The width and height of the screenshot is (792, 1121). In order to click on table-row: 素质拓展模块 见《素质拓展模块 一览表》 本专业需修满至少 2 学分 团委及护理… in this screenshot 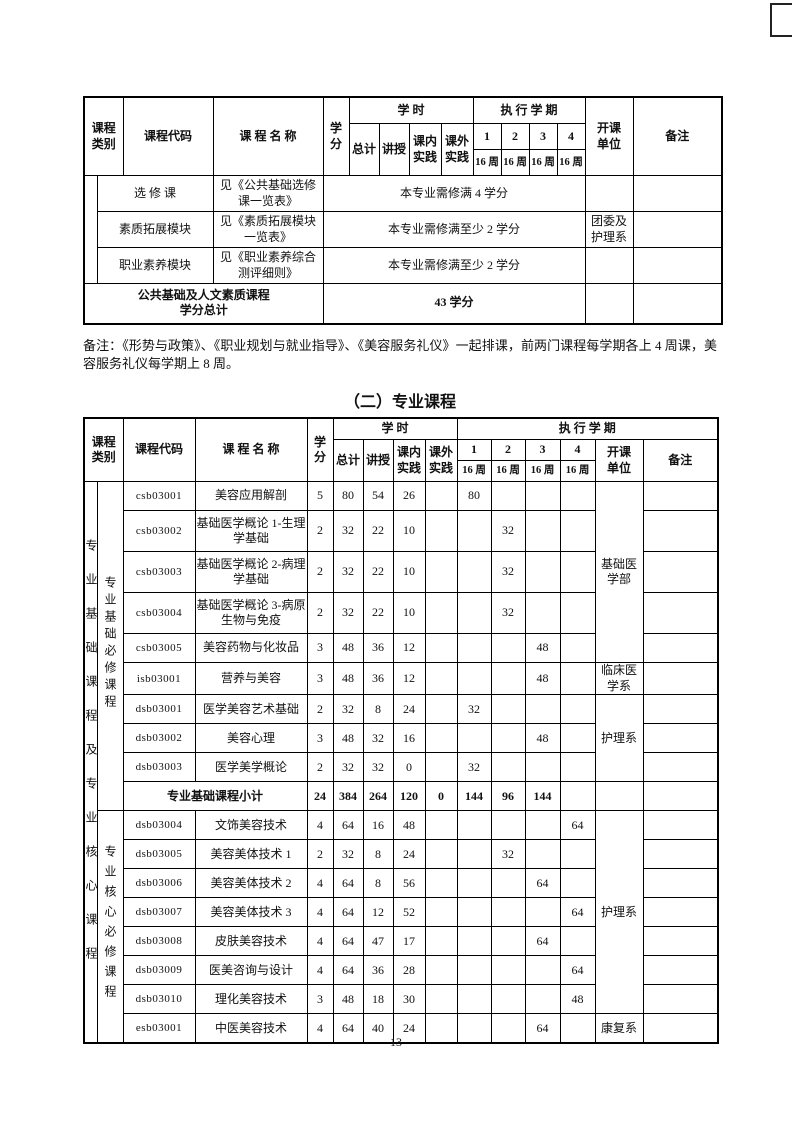, I will do `click(403, 229)`.